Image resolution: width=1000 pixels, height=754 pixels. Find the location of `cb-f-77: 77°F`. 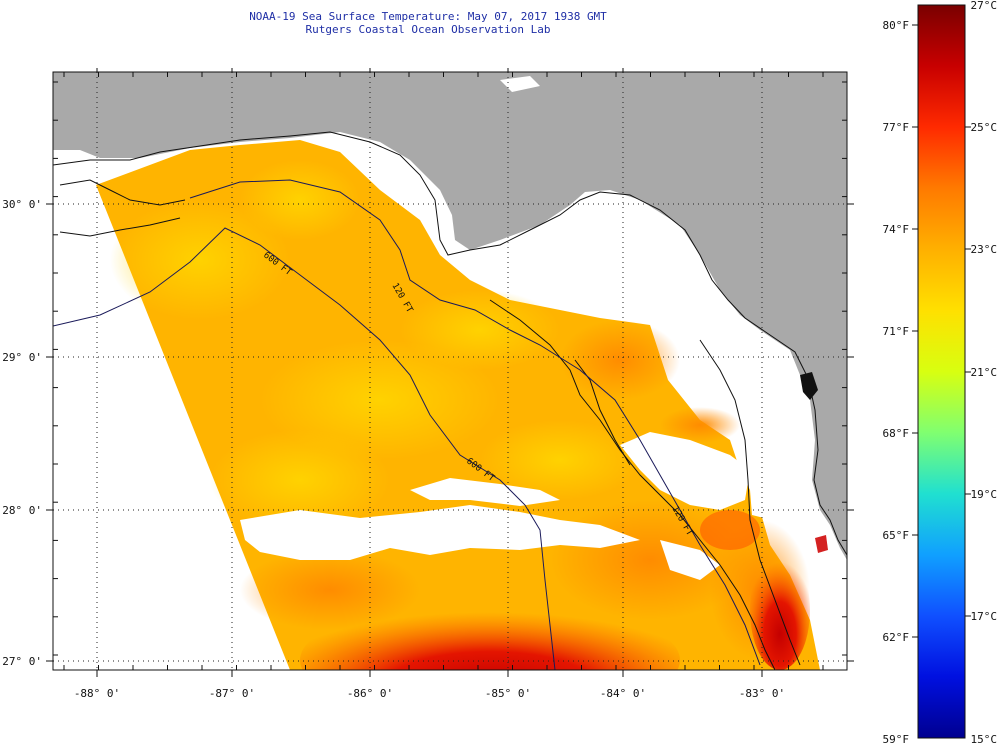

cb-f-77: 77°F is located at coordinates (896, 127).